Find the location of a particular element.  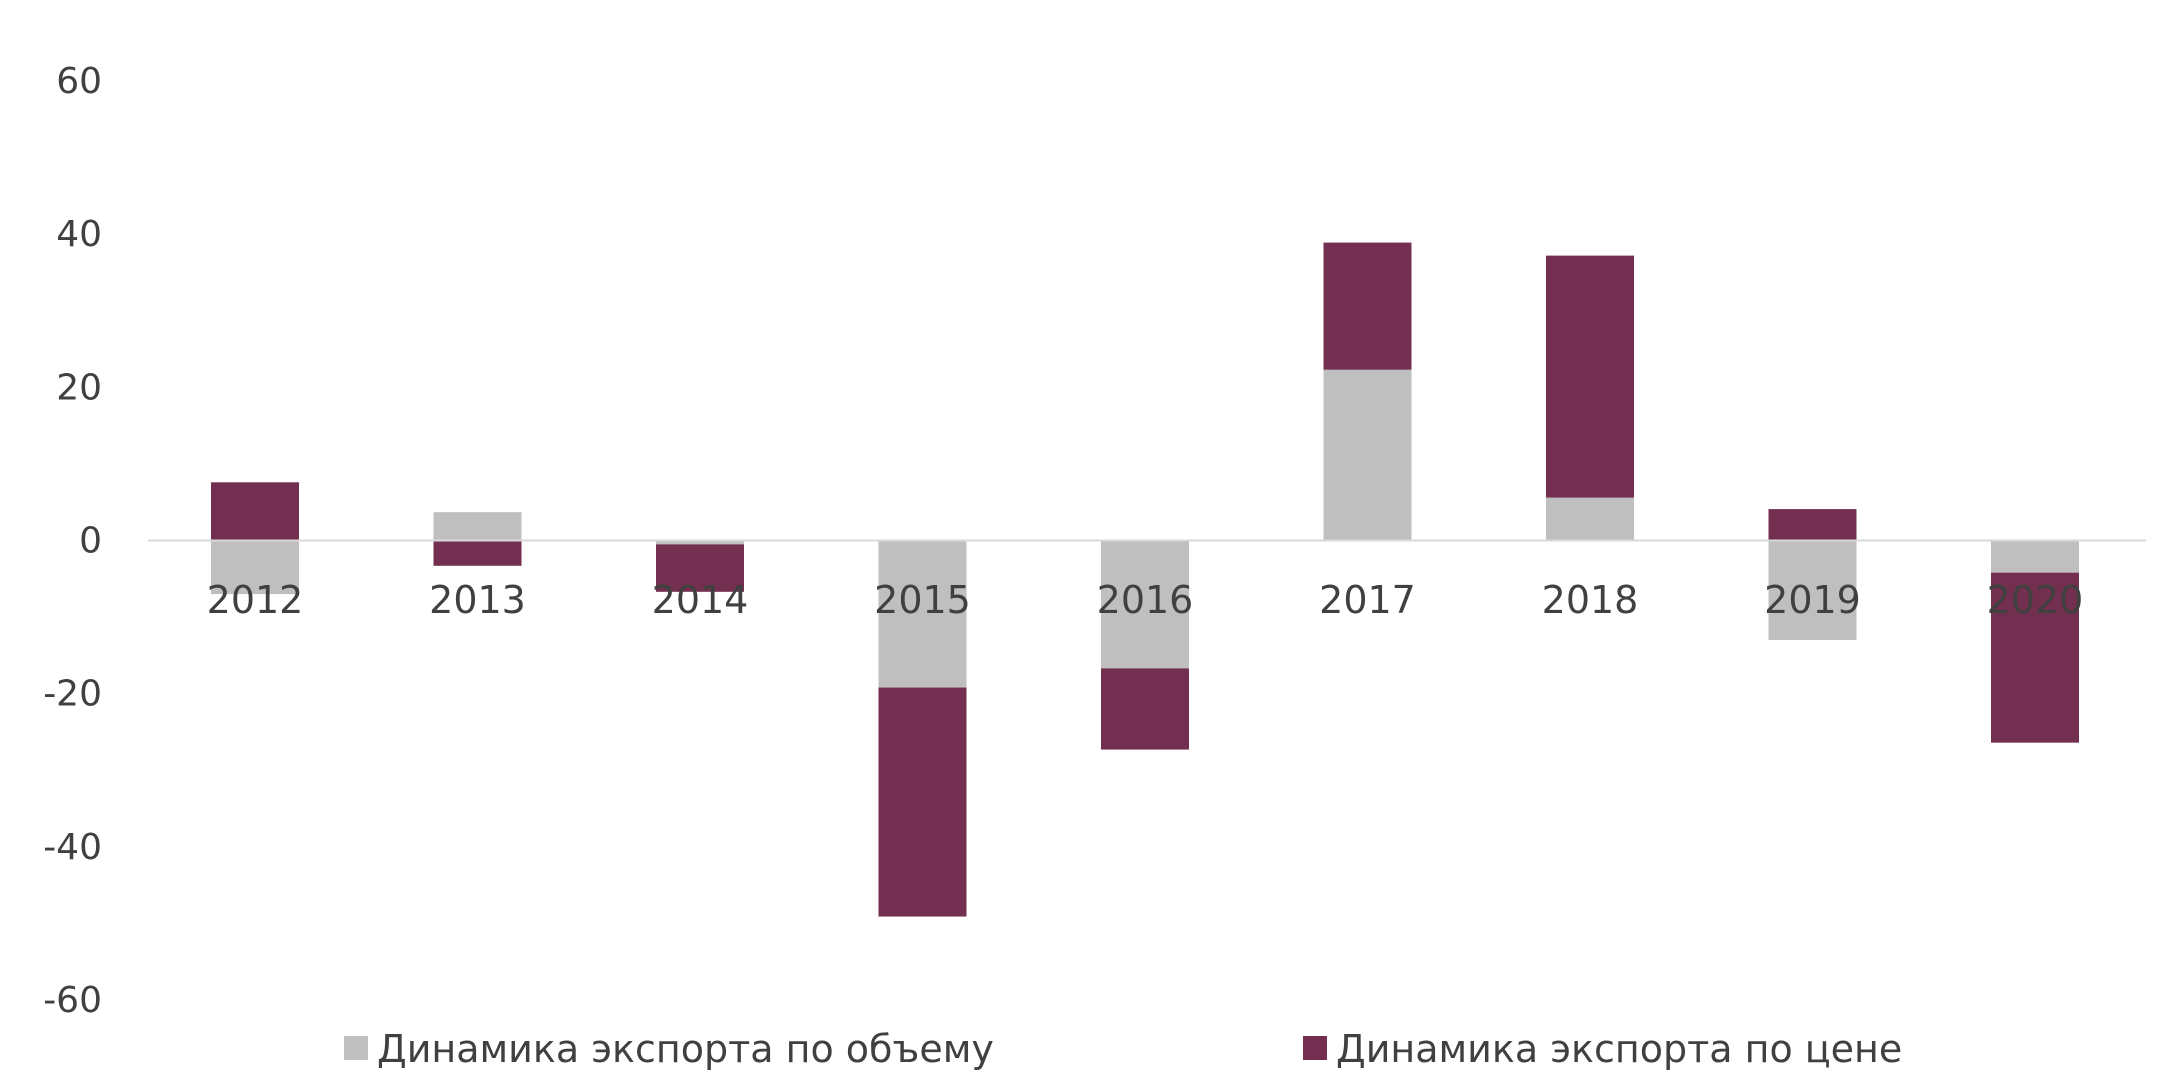

y-tick-label: 0 is located at coordinates (90, 541).